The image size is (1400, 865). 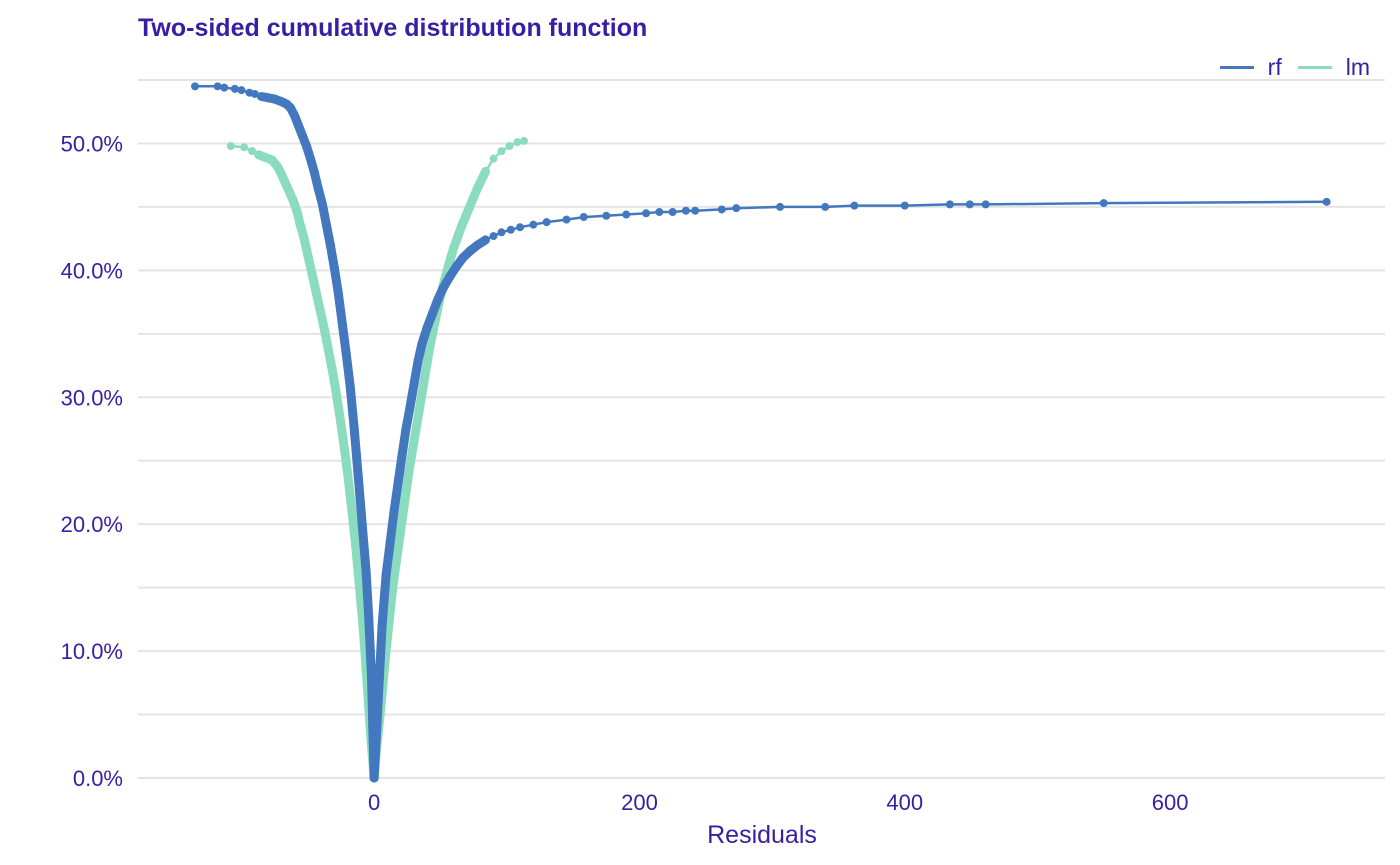 I want to click on y-tick-label: 40.0%, so click(x=92, y=270).